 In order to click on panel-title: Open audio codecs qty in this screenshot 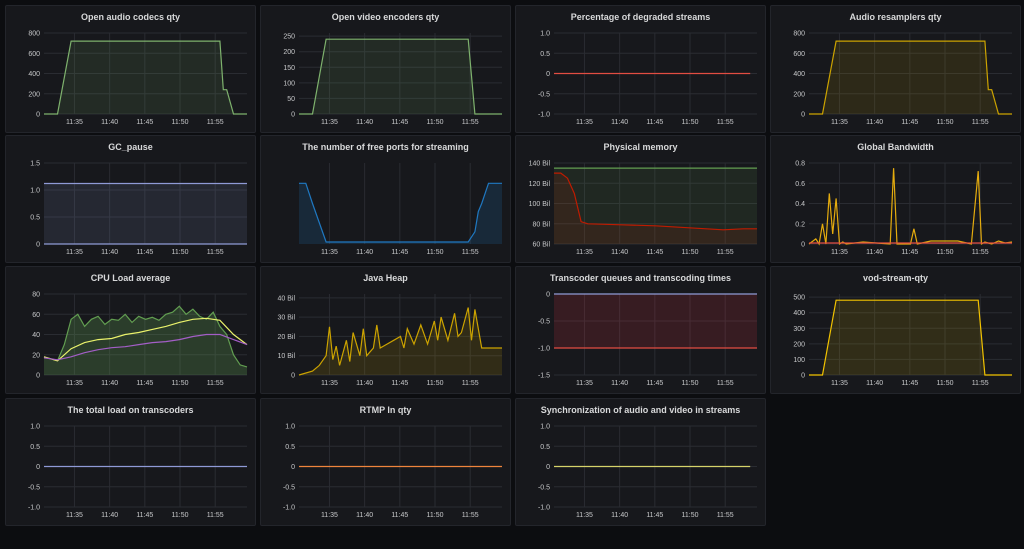, I will do `click(130, 17)`.